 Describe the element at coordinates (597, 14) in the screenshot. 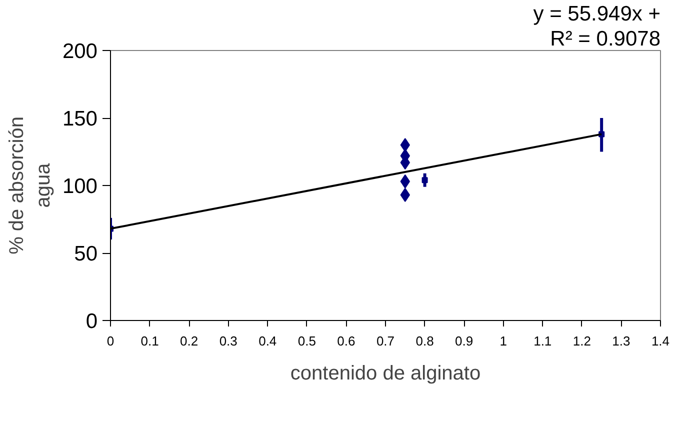

I see `text: y = 55.949x +` at that location.